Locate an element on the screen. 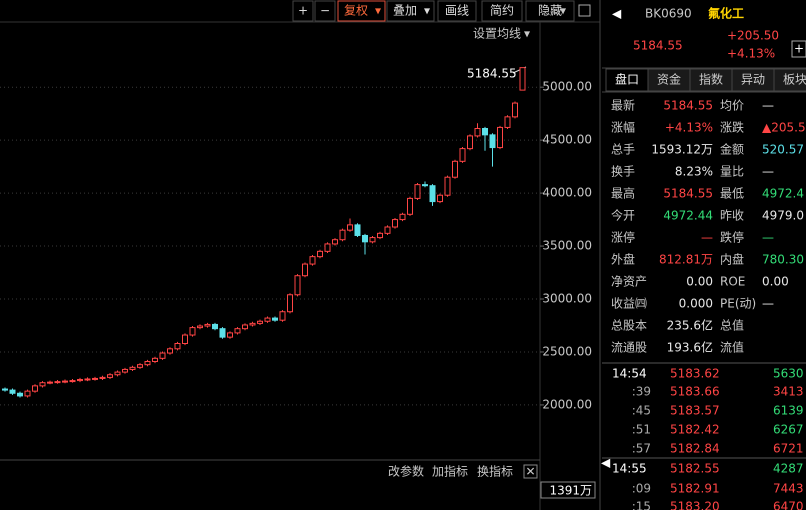 Image resolution: width=806 pixels, height=510 pixels. field-label: 流通股 is located at coordinates (629, 348).